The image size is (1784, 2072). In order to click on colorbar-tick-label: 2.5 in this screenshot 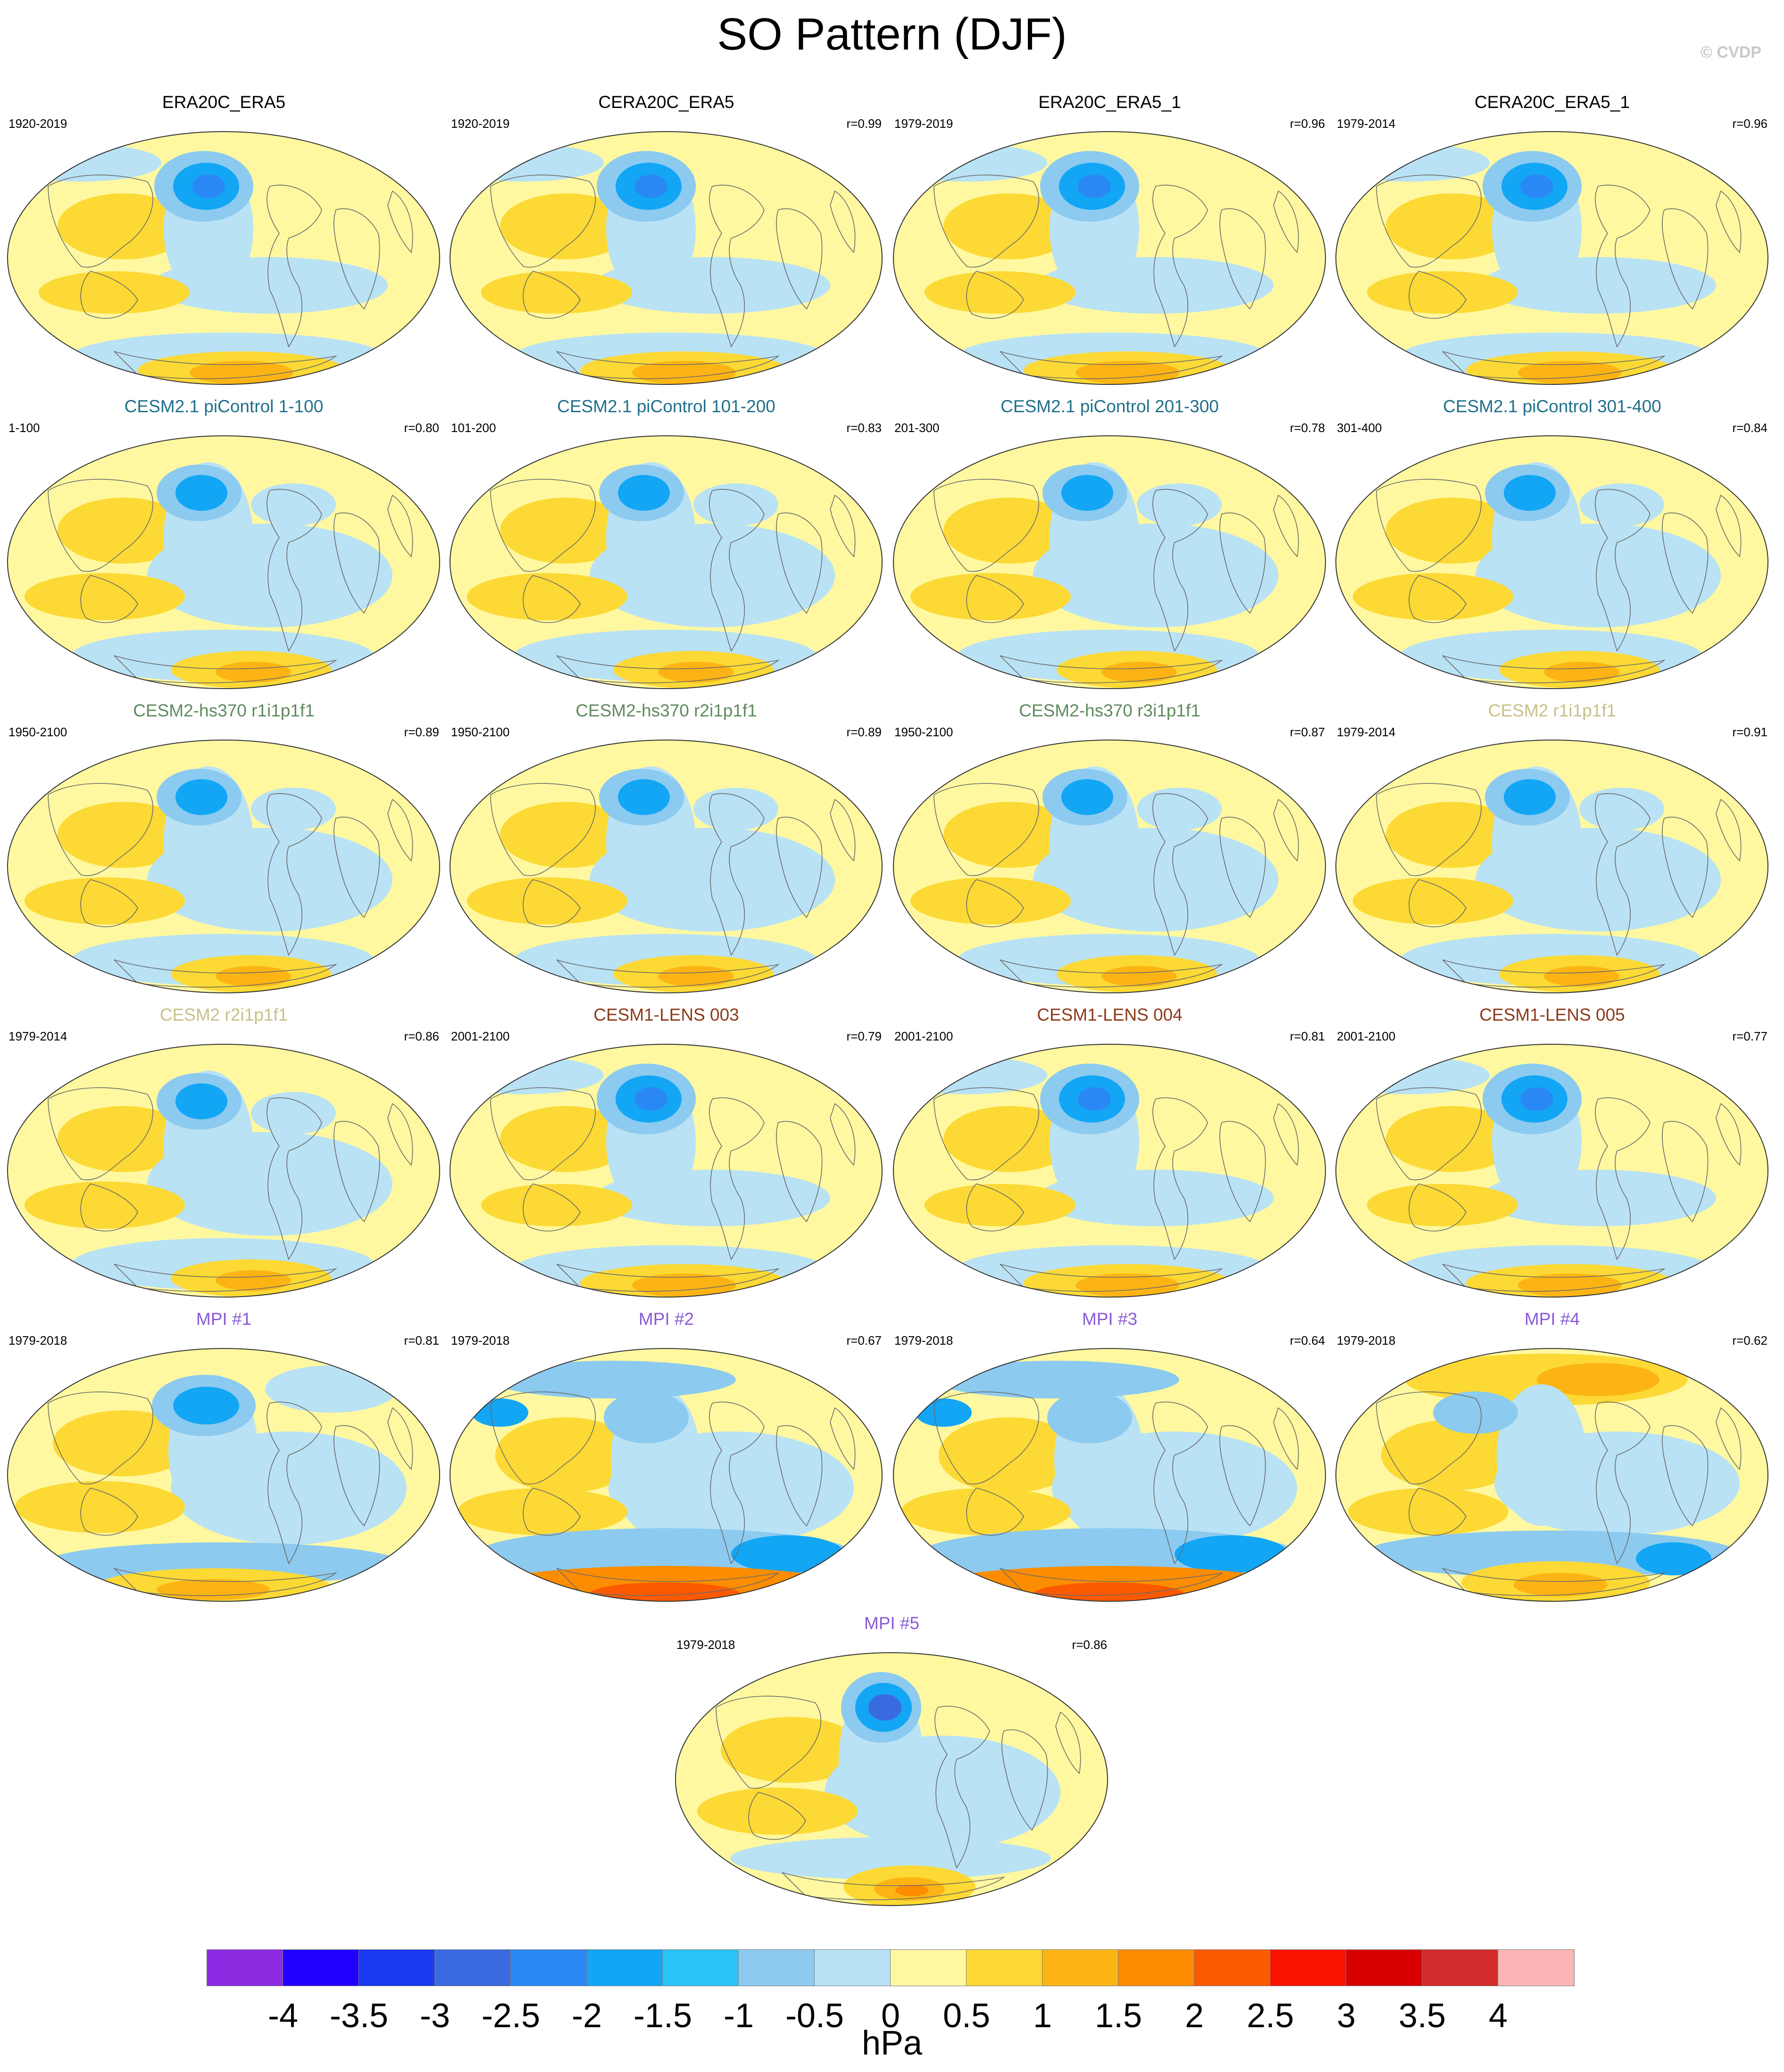, I will do `click(1270, 2016)`.